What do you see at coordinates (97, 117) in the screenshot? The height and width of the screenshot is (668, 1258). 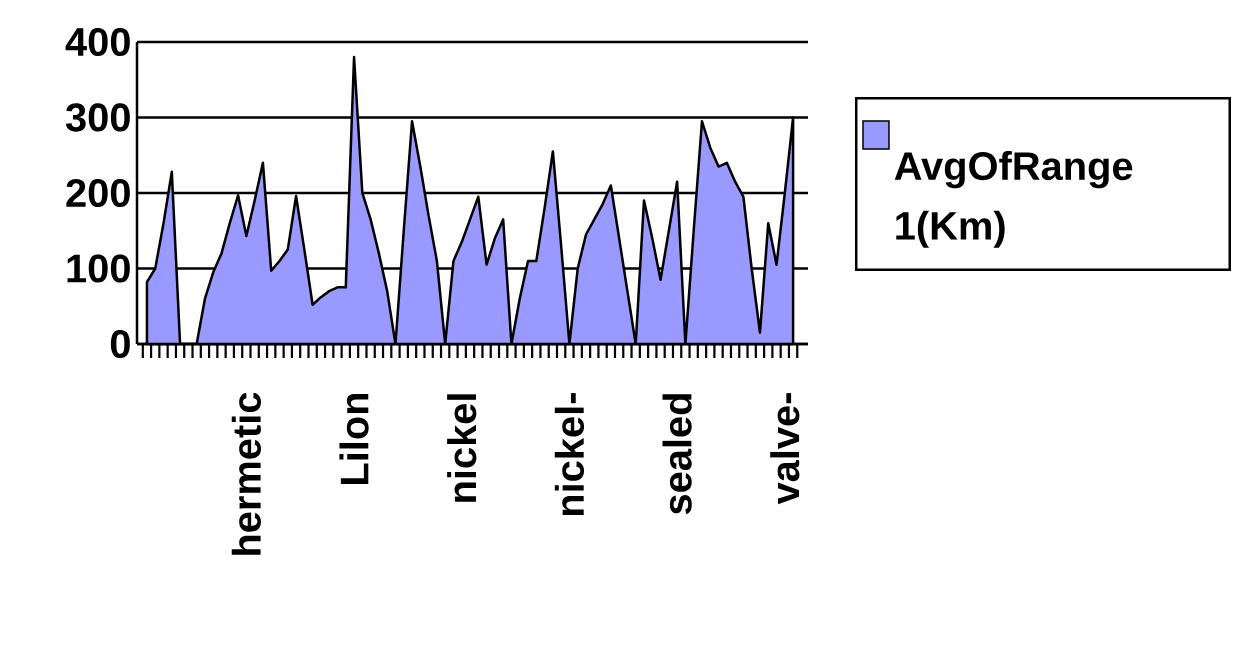 I see `y-tick-label: 300` at bounding box center [97, 117].